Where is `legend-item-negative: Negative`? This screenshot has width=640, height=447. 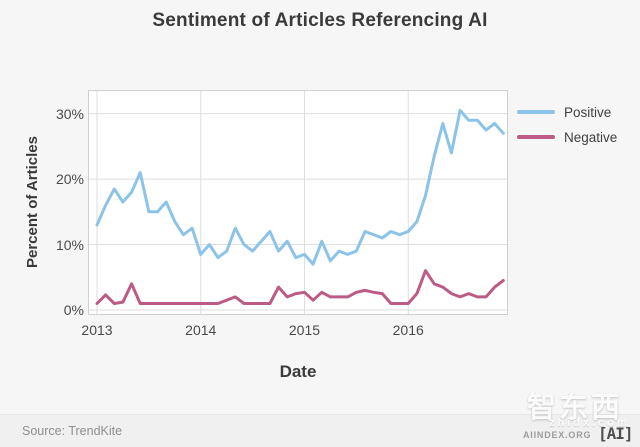
legend-item-negative: Negative is located at coordinates (567, 137).